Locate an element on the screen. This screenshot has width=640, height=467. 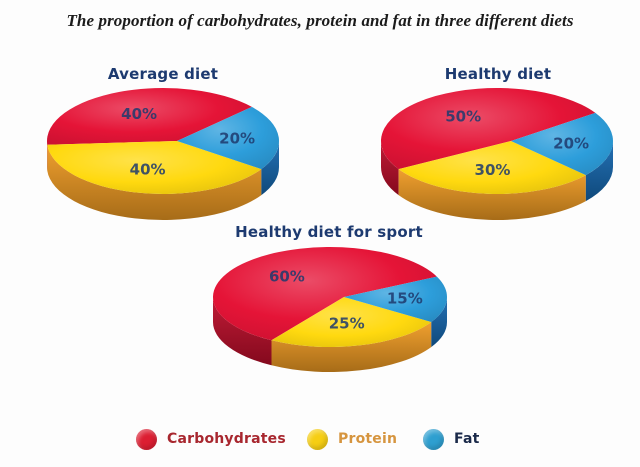
slice-label-protein: 30% is located at coordinates (493, 170).